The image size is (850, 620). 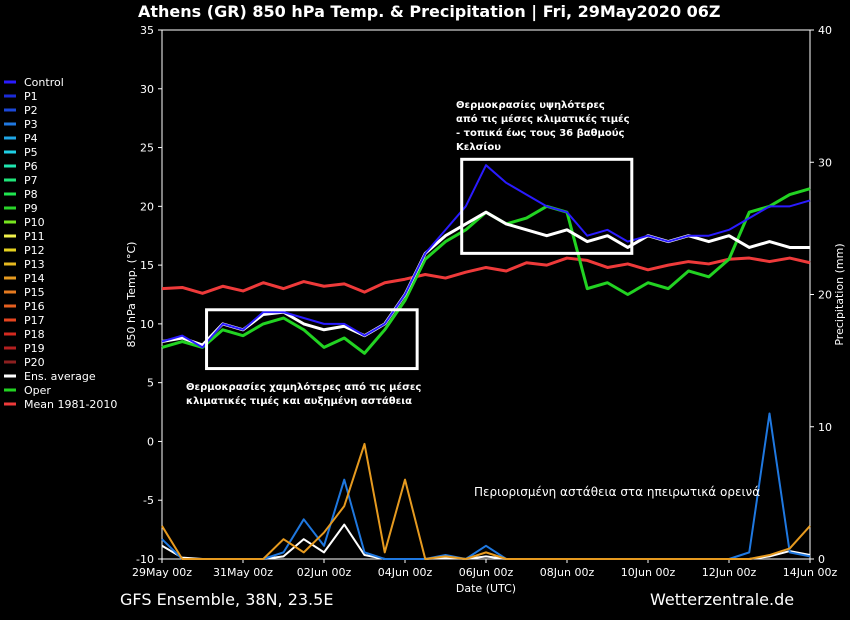 I want to click on legend-label: P19, so click(x=34, y=348).